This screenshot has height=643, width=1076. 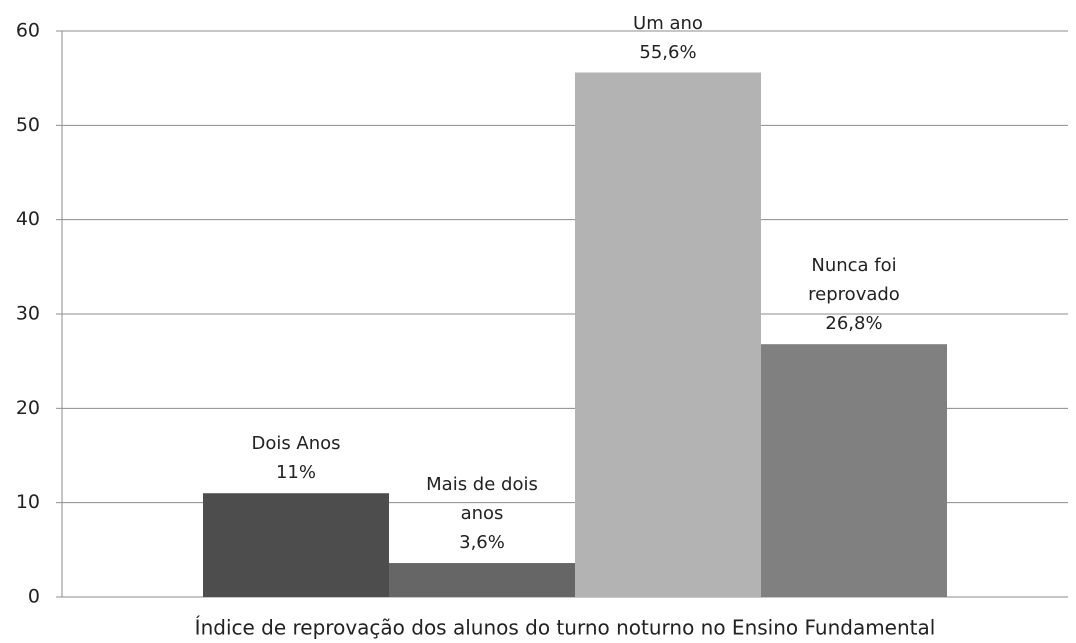 What do you see at coordinates (28, 502) in the screenshot?
I see `y-tick-label: 10` at bounding box center [28, 502].